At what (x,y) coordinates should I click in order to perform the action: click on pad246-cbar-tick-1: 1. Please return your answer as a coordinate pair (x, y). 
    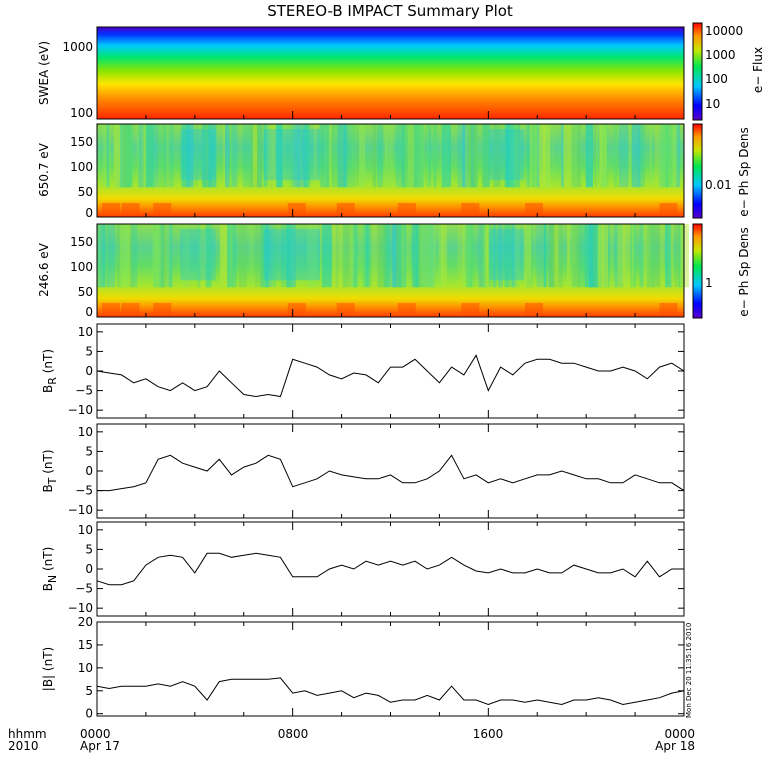
    Looking at the image, I should click on (709, 283).